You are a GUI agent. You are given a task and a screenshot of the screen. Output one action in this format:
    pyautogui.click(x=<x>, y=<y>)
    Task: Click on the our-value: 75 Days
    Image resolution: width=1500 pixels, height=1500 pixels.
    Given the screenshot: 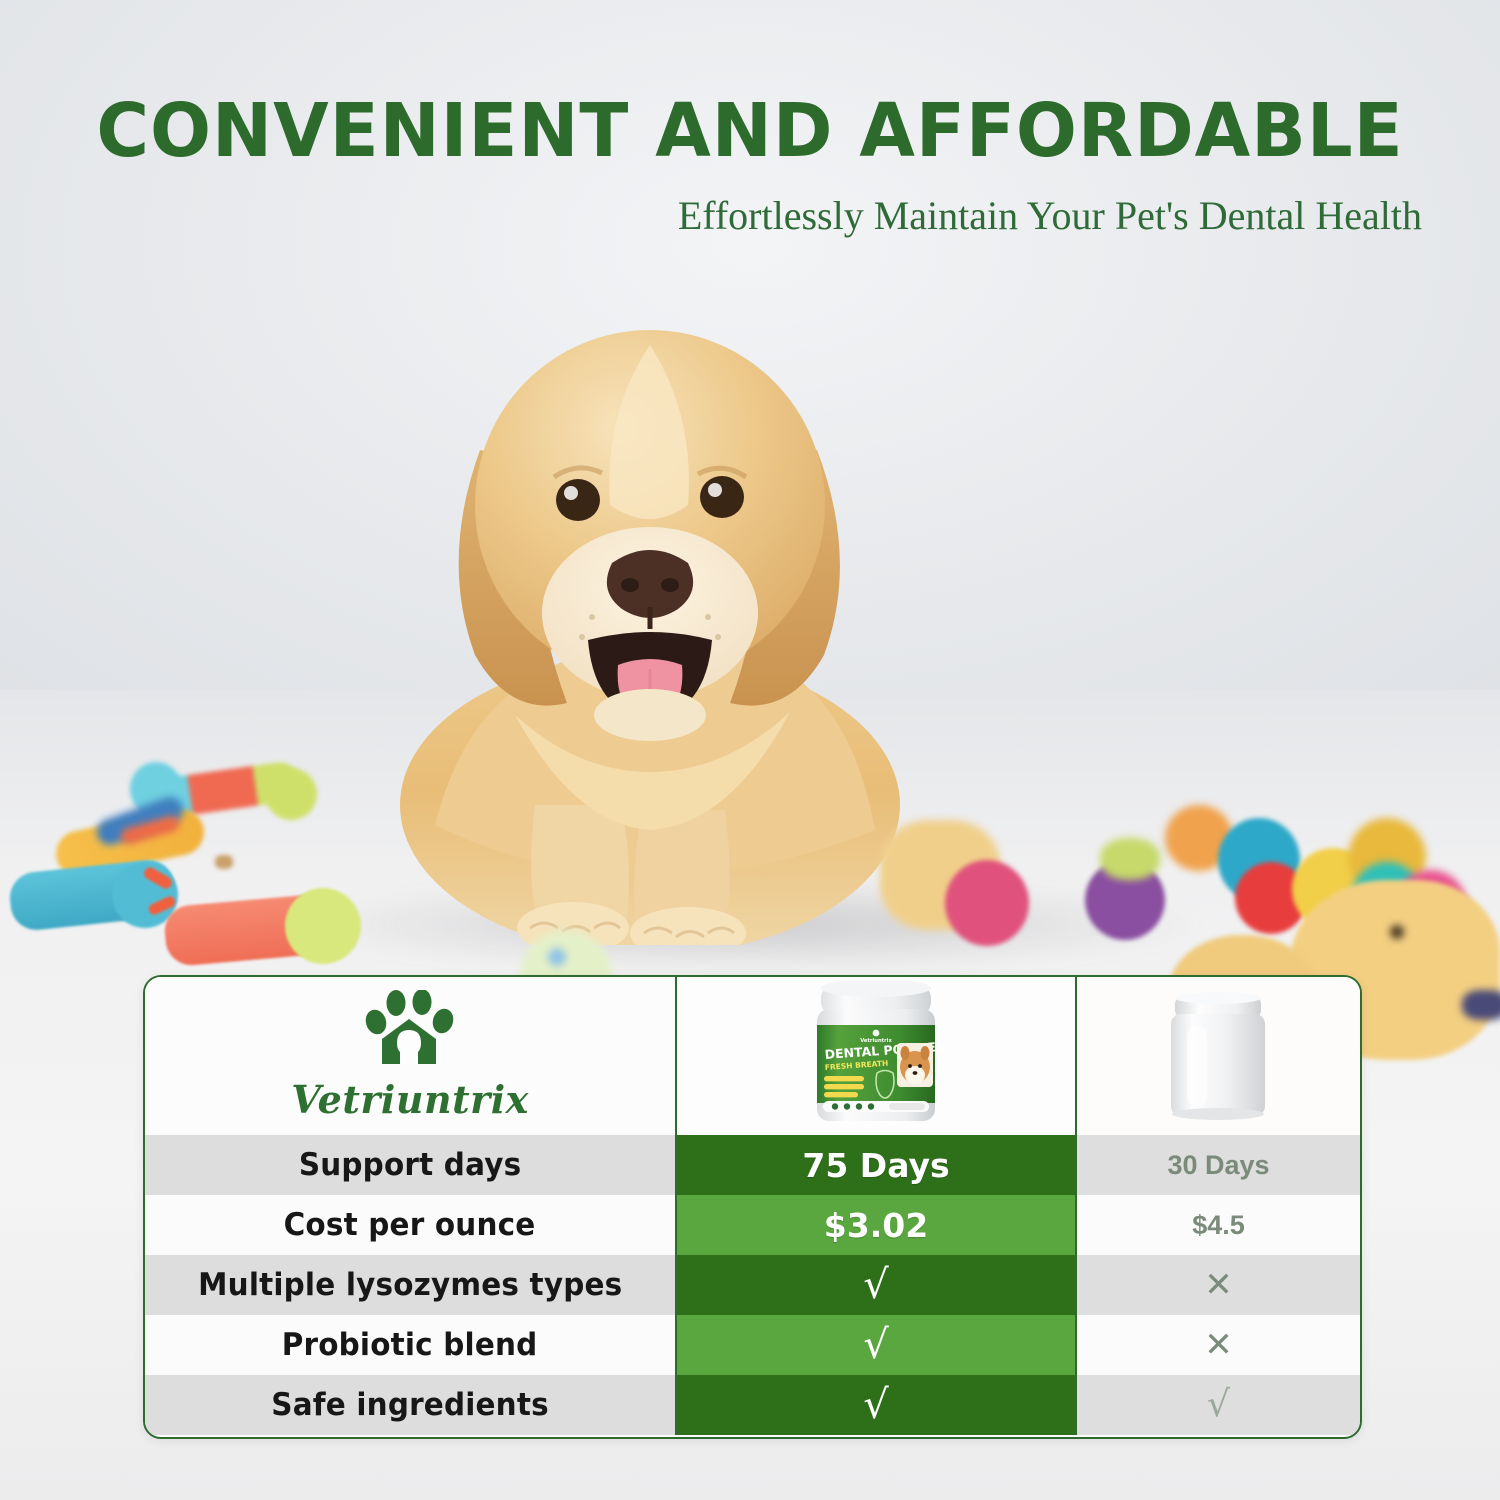 What is the action you would take?
    pyautogui.click(x=876, y=1165)
    